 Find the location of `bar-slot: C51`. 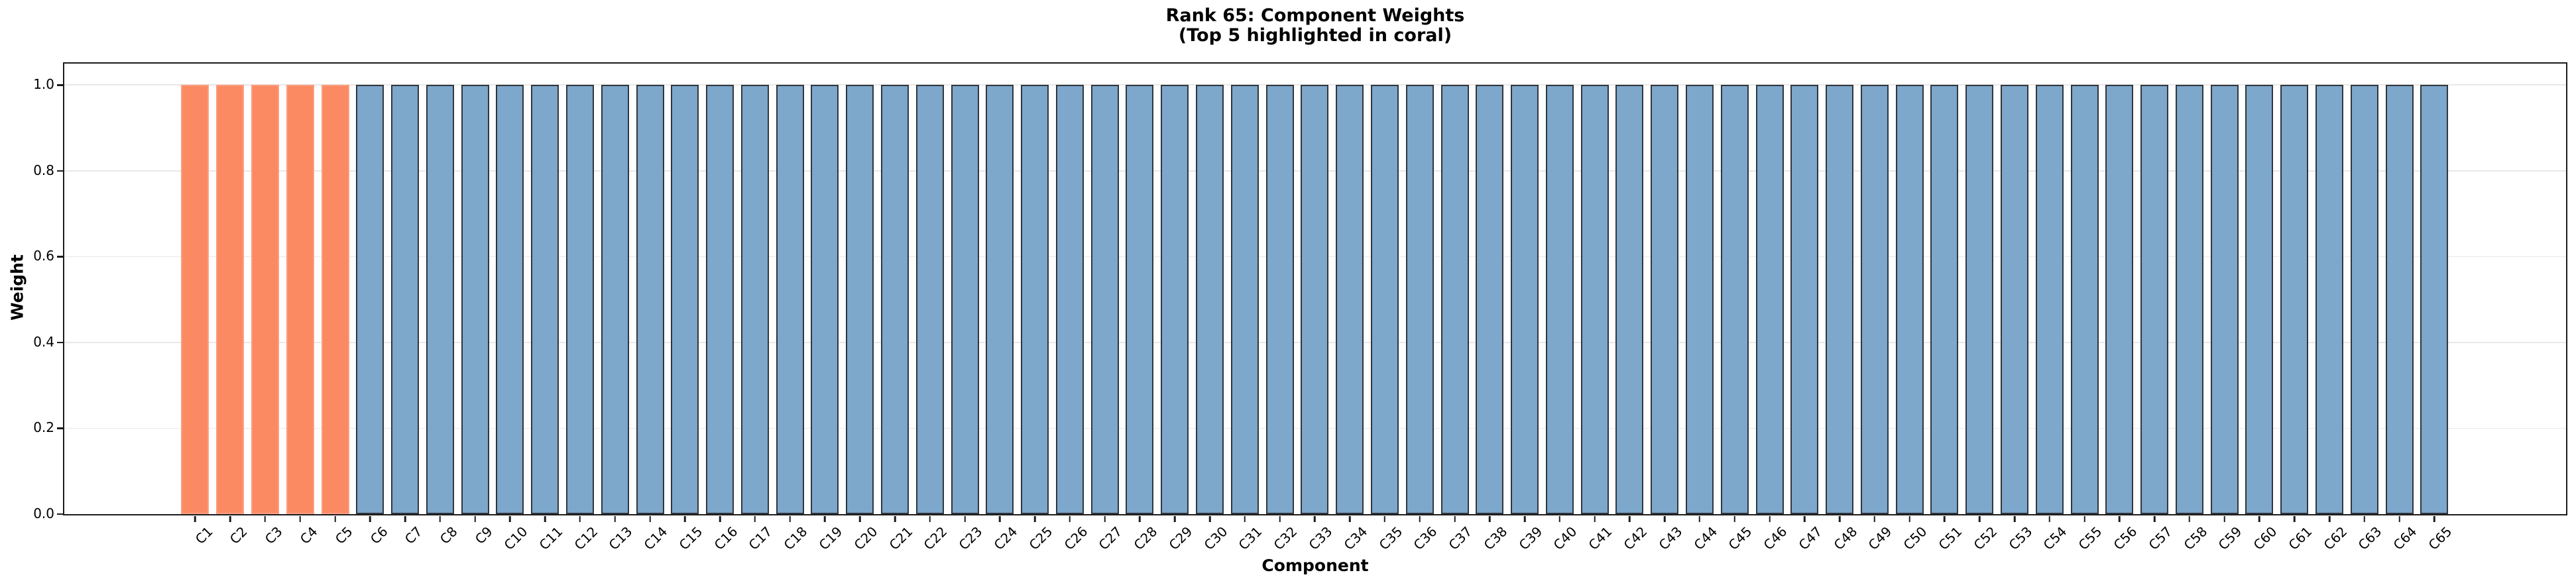

bar-slot: C51 is located at coordinates (1946, 308).